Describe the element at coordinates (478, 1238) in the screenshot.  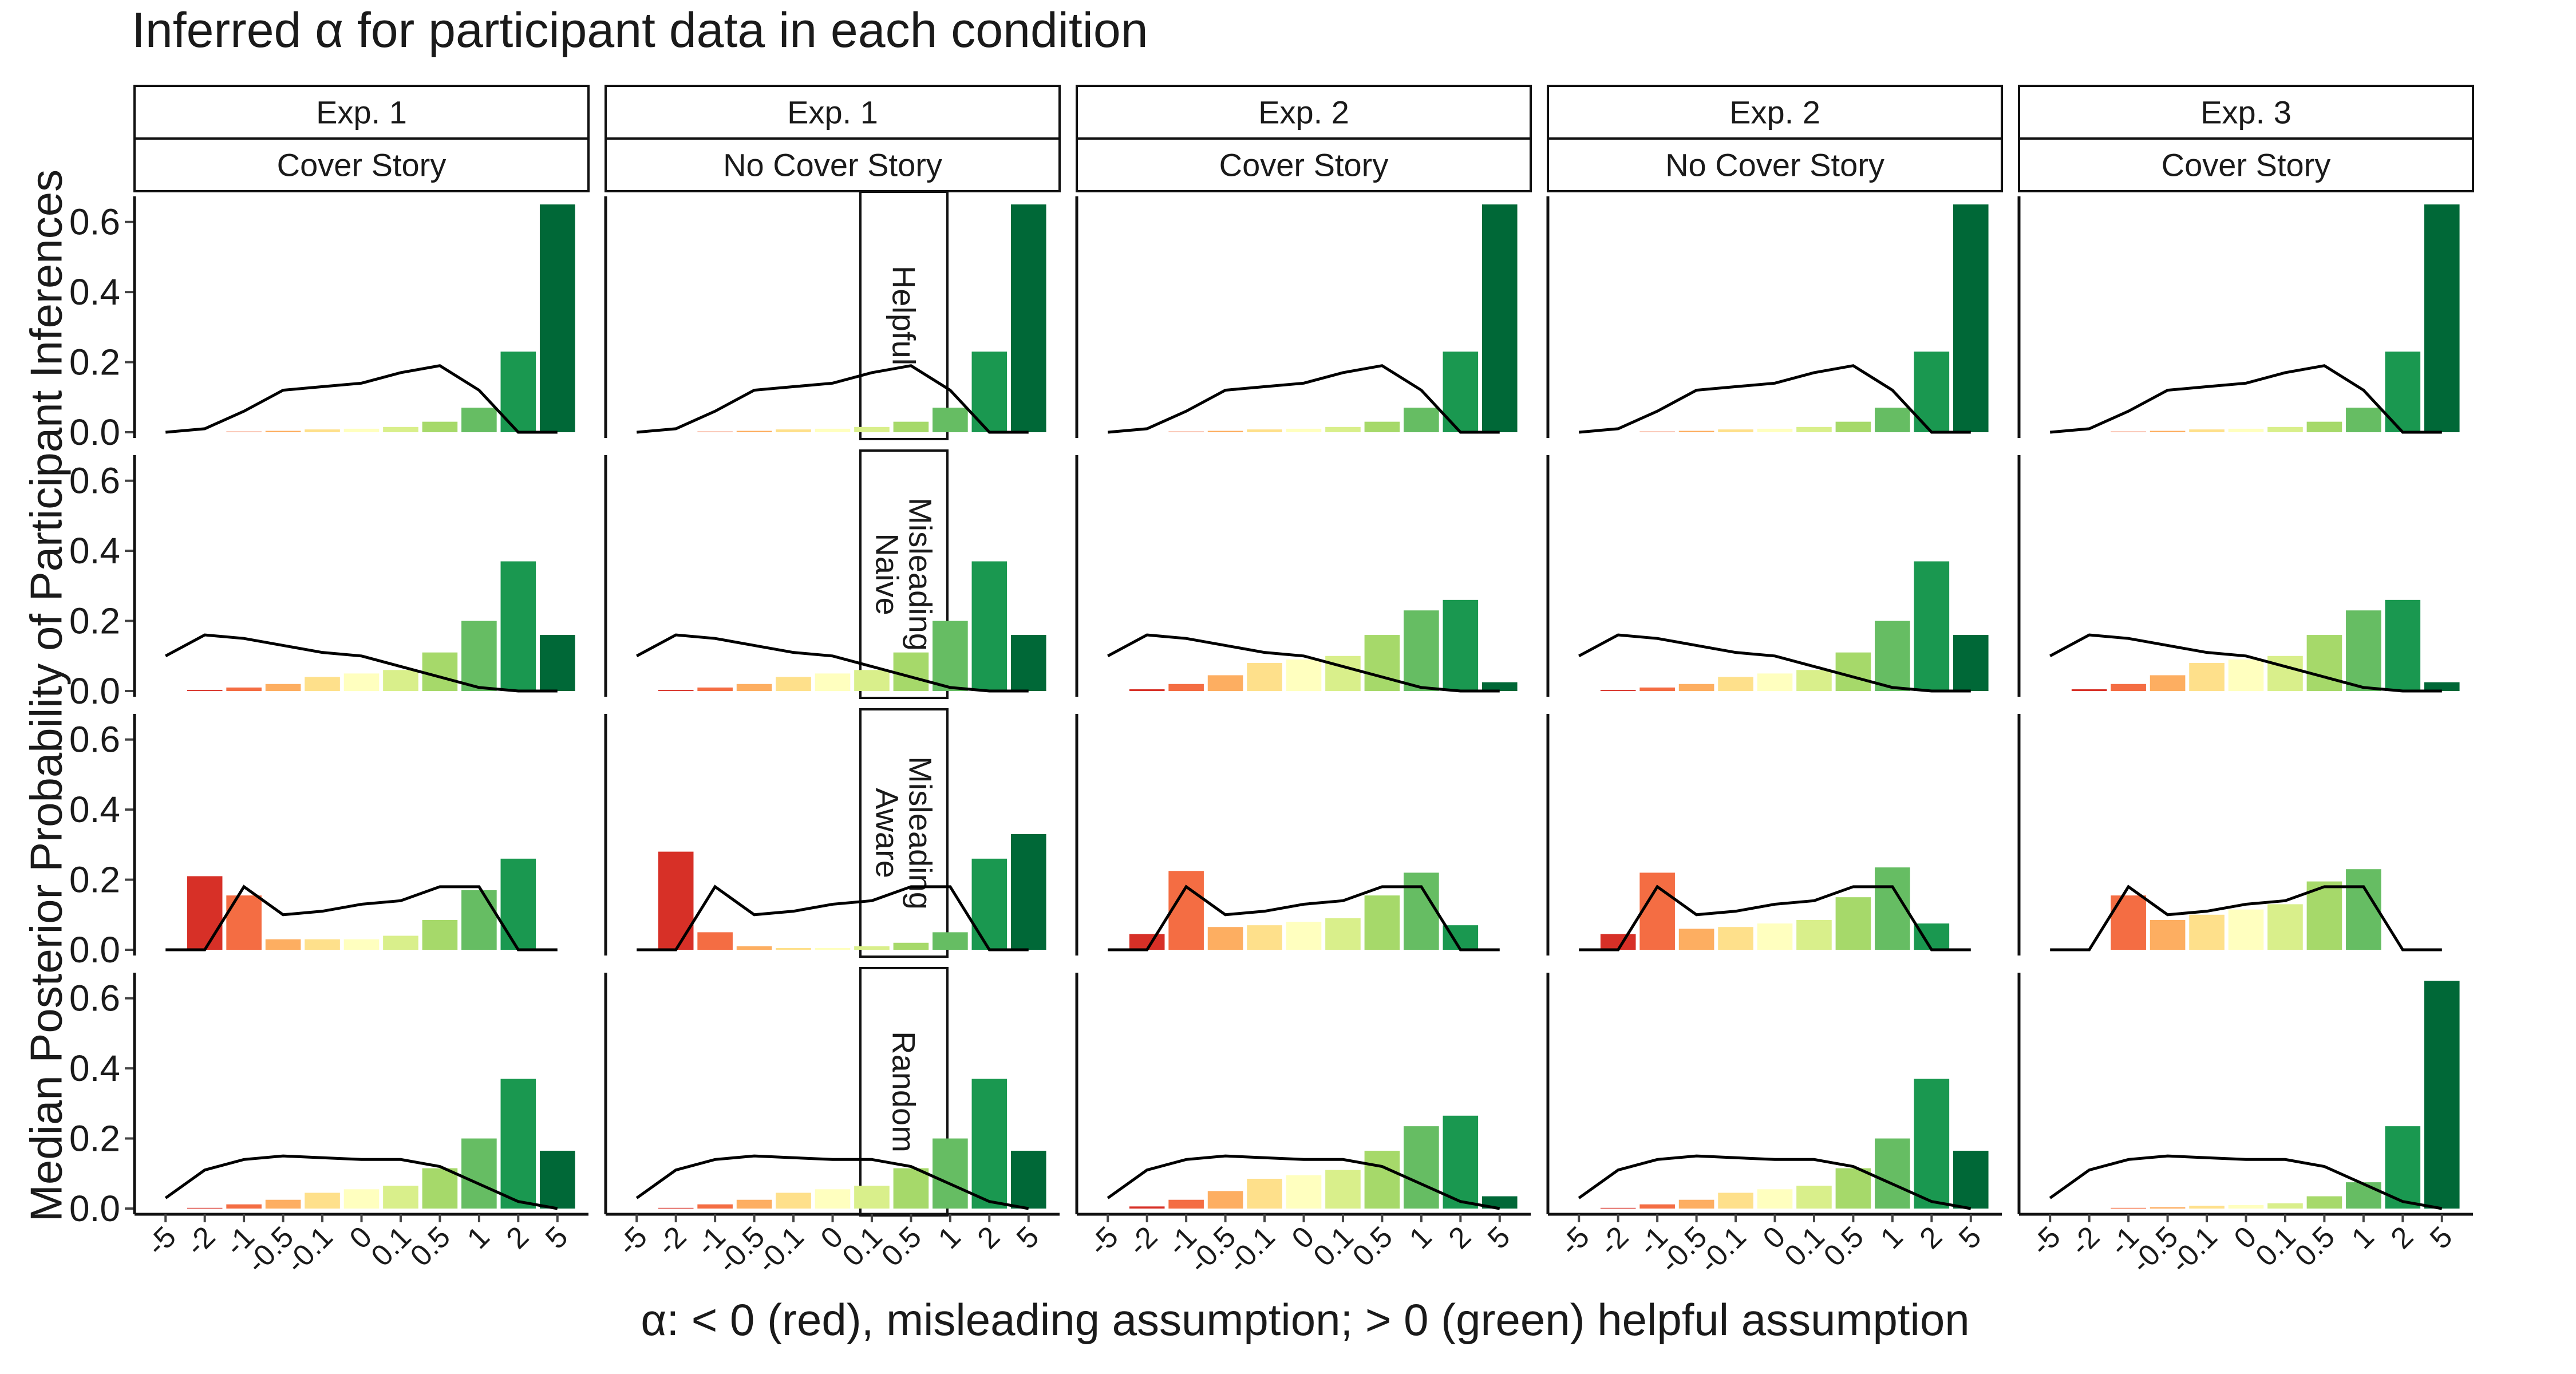
I see `x-tick-label: 1` at that location.